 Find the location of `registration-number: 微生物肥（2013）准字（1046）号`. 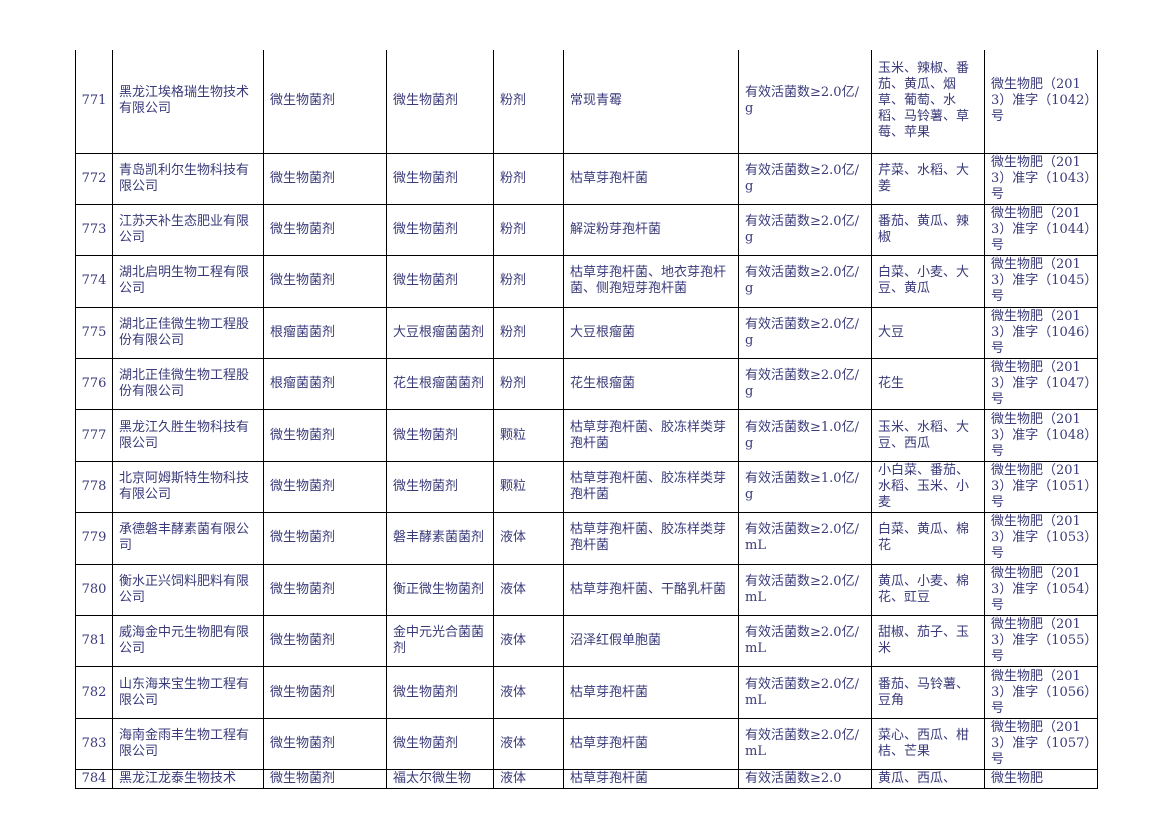

registration-number: 微生物肥（2013）准字（1046）号 is located at coordinates (1041, 333).